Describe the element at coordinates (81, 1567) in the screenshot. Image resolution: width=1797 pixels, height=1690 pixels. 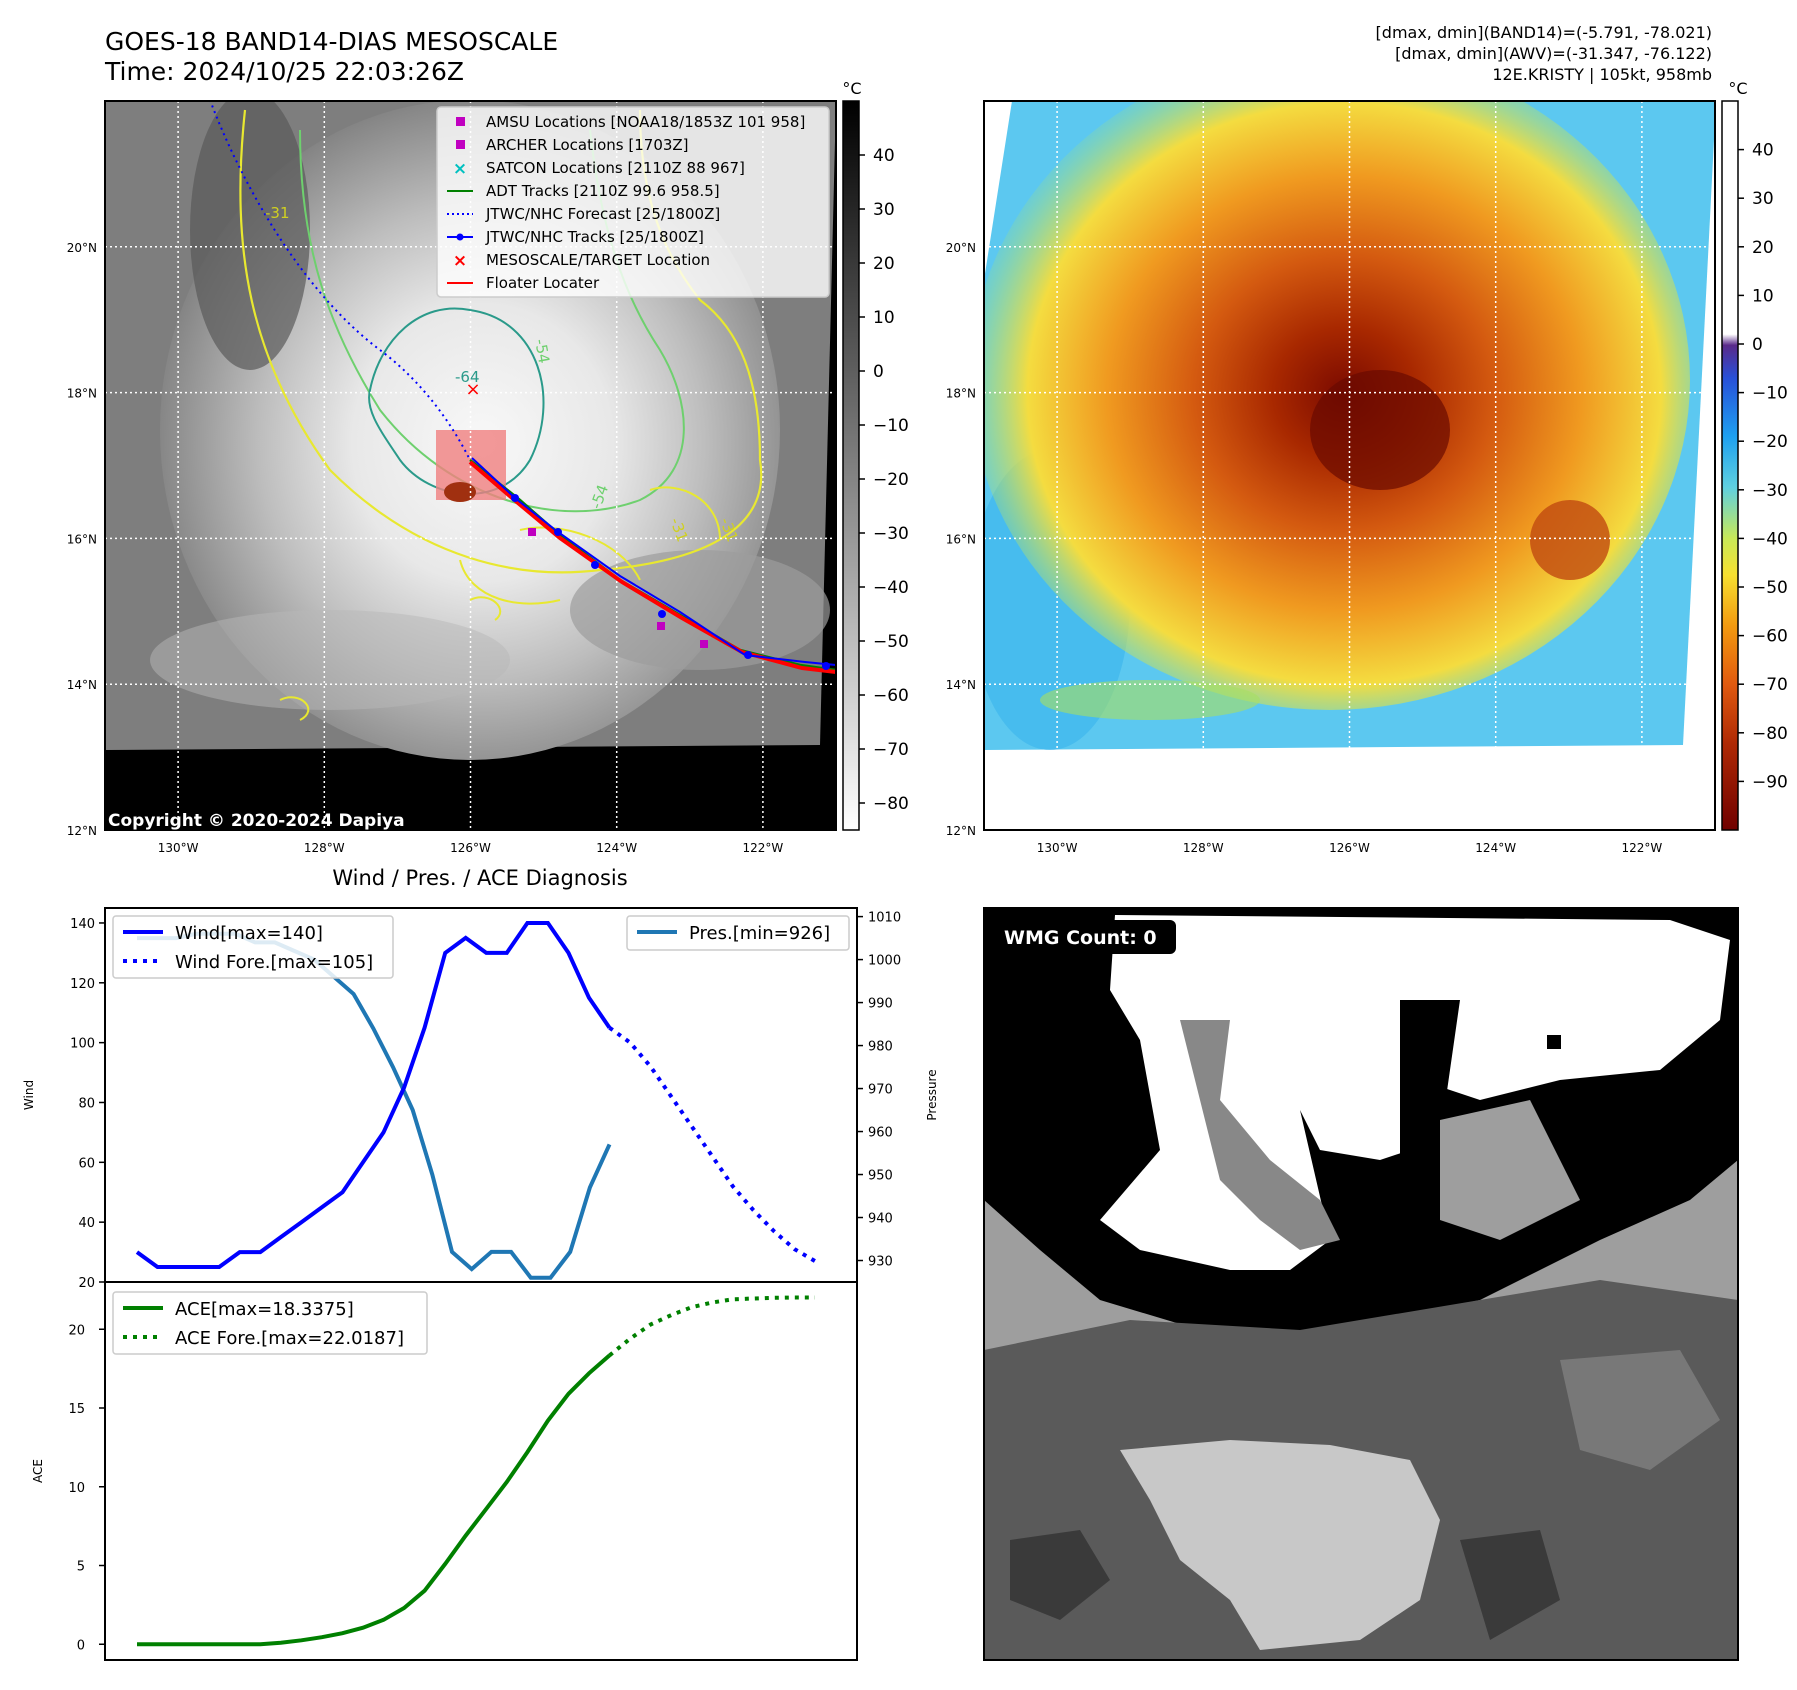
I see `ace-tick-label: 5` at that location.